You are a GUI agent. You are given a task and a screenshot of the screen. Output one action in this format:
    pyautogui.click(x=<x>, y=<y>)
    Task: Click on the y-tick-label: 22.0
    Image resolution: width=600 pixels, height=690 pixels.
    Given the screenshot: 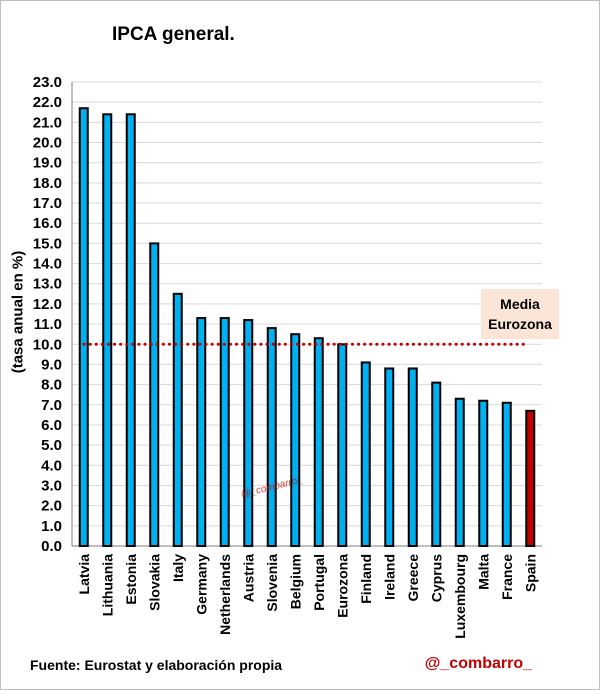 What is the action you would take?
    pyautogui.click(x=47, y=102)
    